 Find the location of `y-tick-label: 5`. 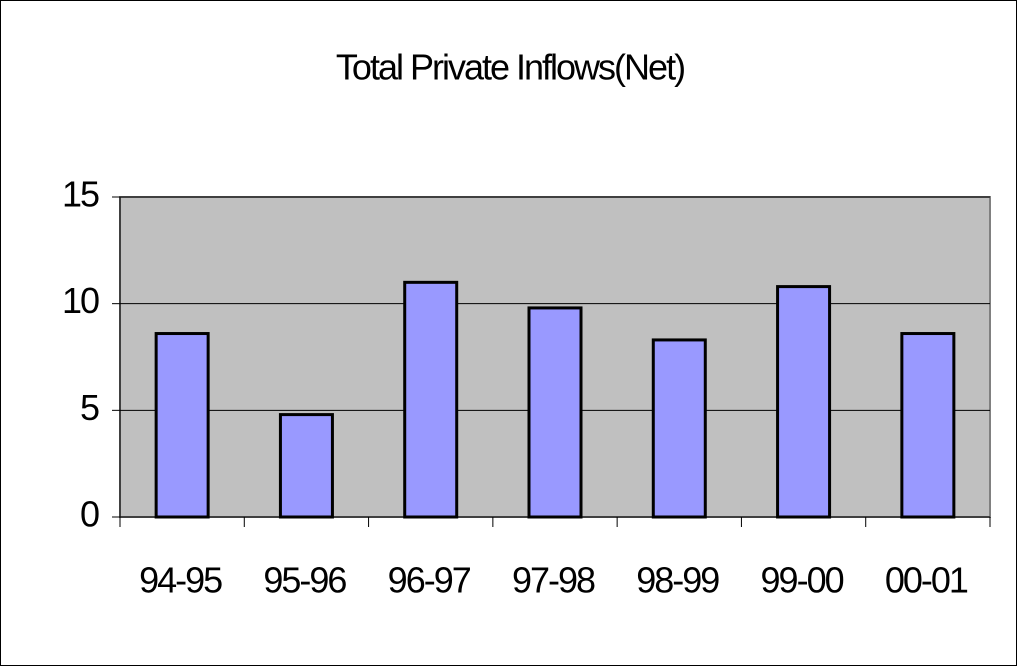

y-tick-label: 5 is located at coordinates (89, 407).